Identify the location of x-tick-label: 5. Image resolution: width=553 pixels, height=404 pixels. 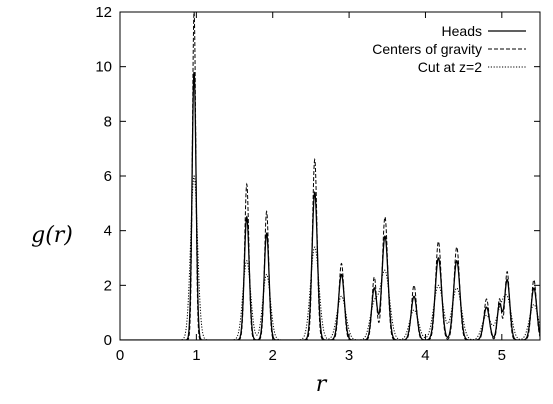
(502, 355).